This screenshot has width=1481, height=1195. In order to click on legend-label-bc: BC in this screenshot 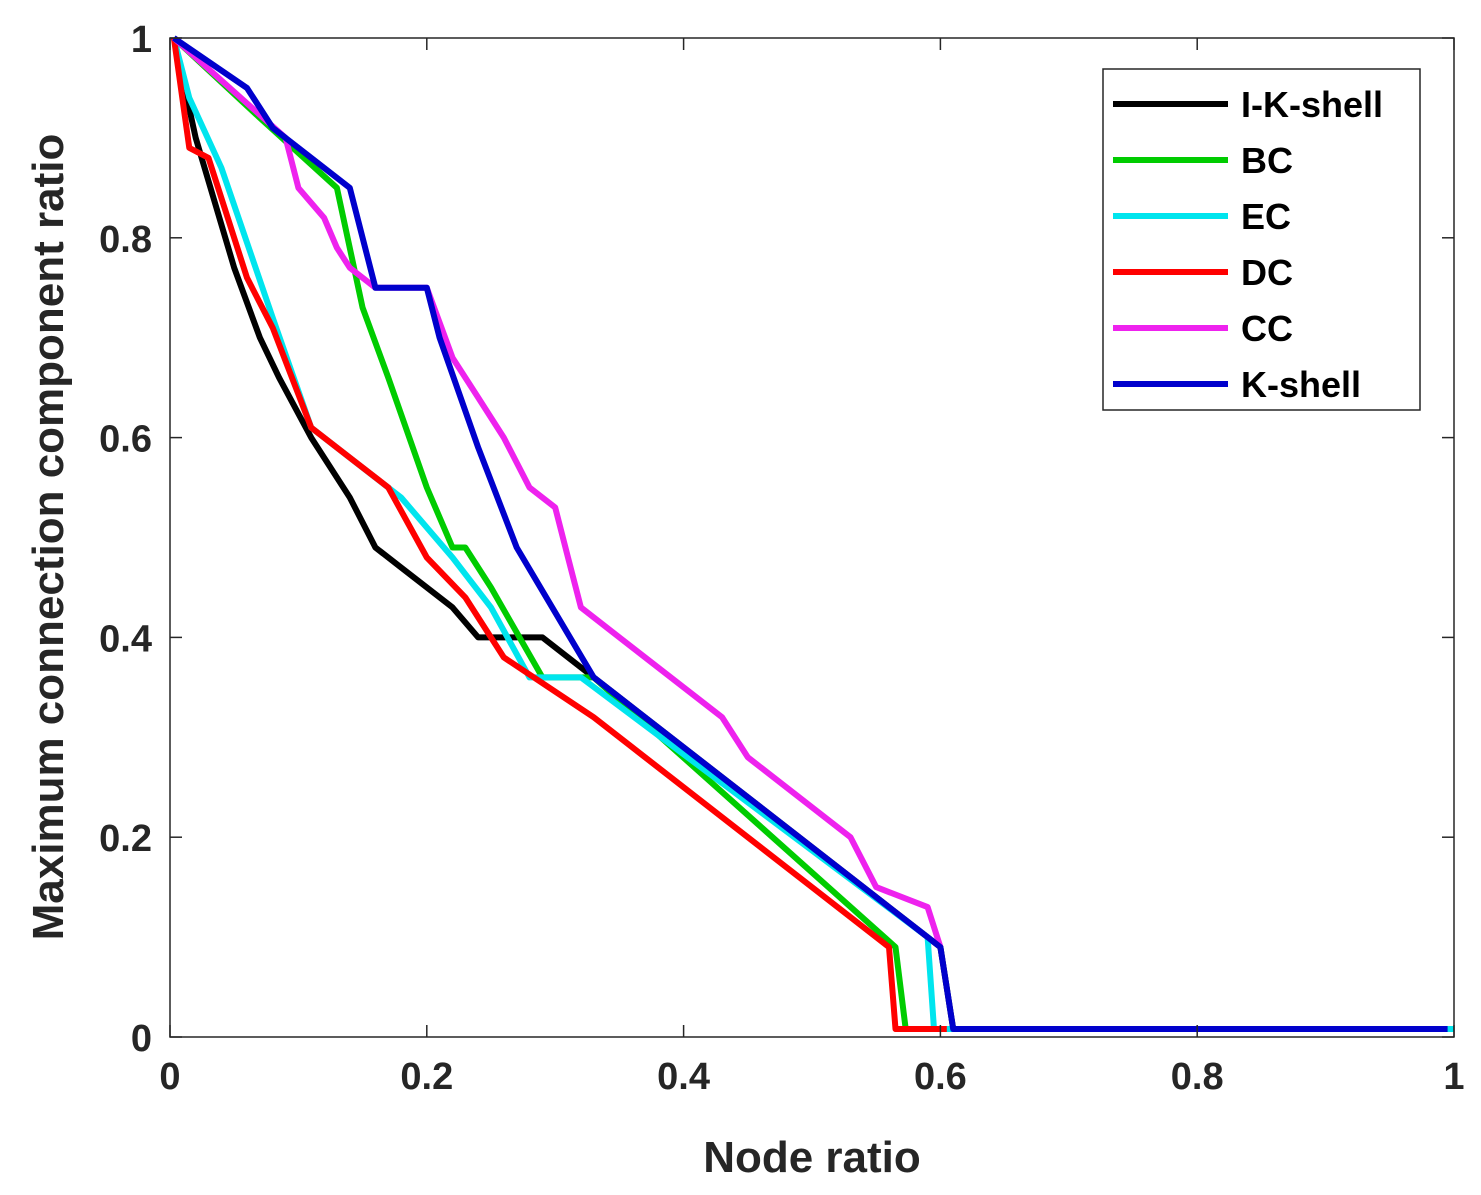, I will do `click(1267, 160)`.